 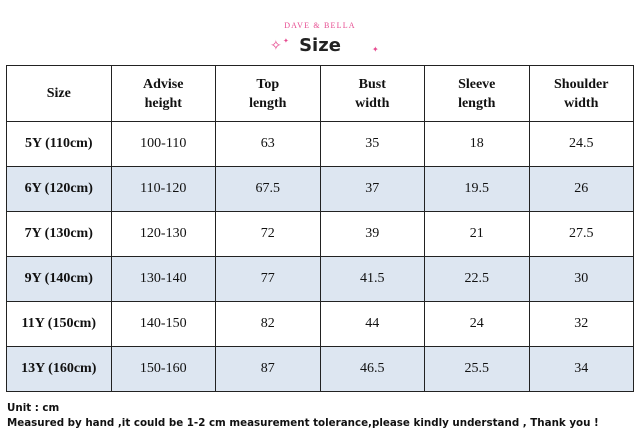 I want to click on top-length-cell: 87, so click(x=268, y=369).